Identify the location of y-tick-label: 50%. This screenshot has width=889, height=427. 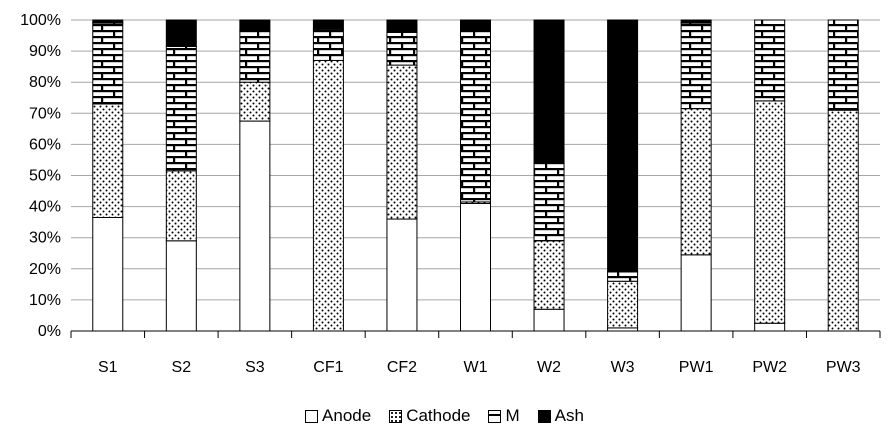
(45, 176).